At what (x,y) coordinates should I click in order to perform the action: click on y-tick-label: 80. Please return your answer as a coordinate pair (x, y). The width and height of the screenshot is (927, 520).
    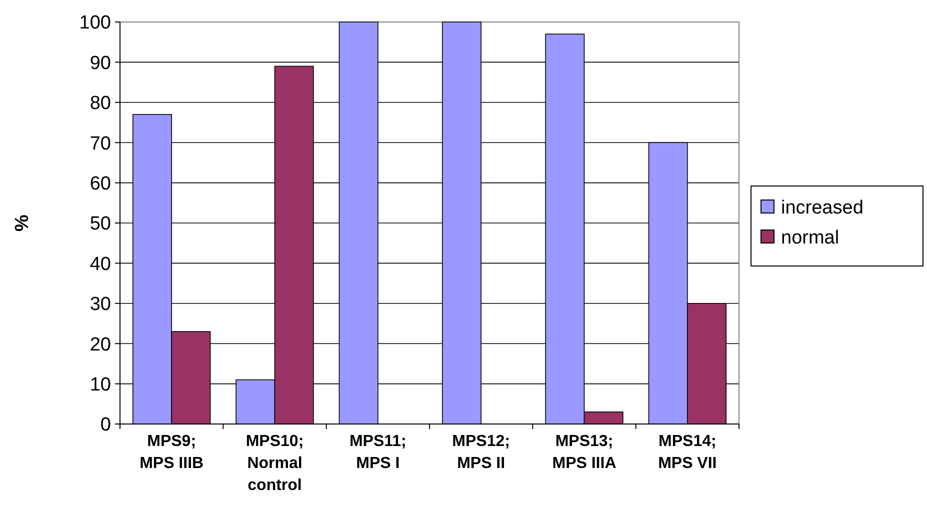
    Looking at the image, I should click on (100, 103).